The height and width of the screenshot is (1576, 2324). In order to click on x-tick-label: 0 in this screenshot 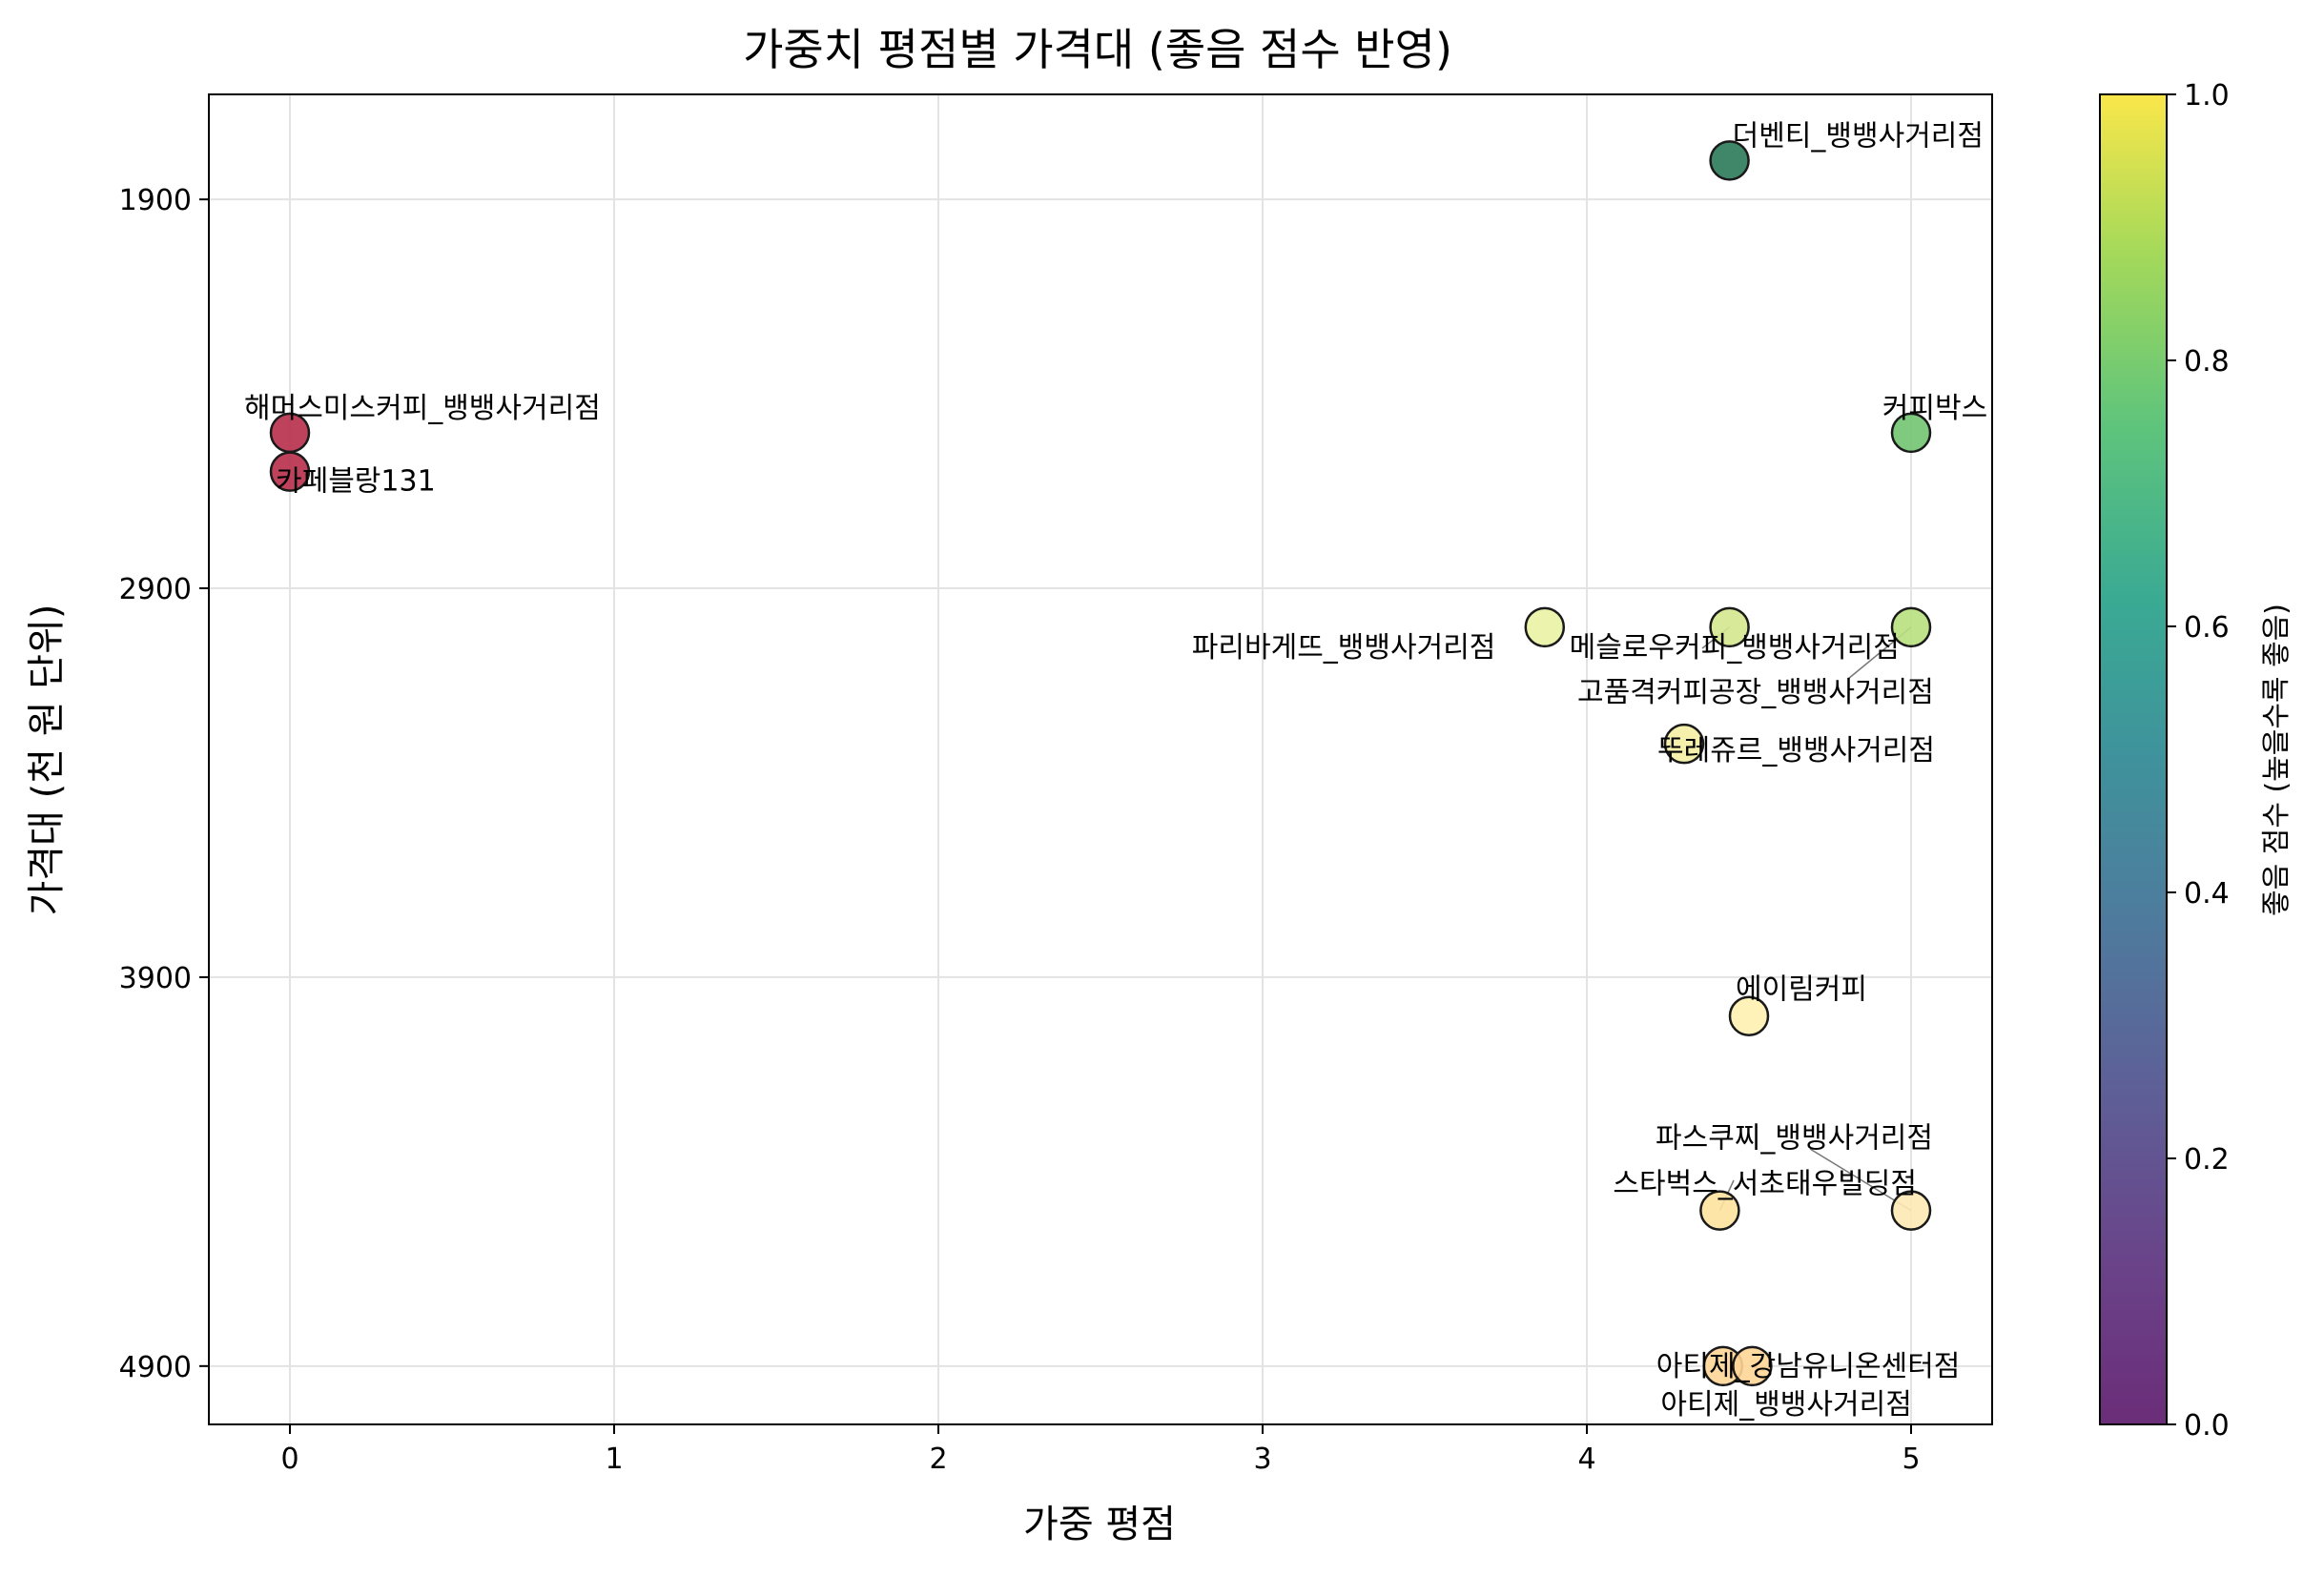, I will do `click(289, 1459)`.